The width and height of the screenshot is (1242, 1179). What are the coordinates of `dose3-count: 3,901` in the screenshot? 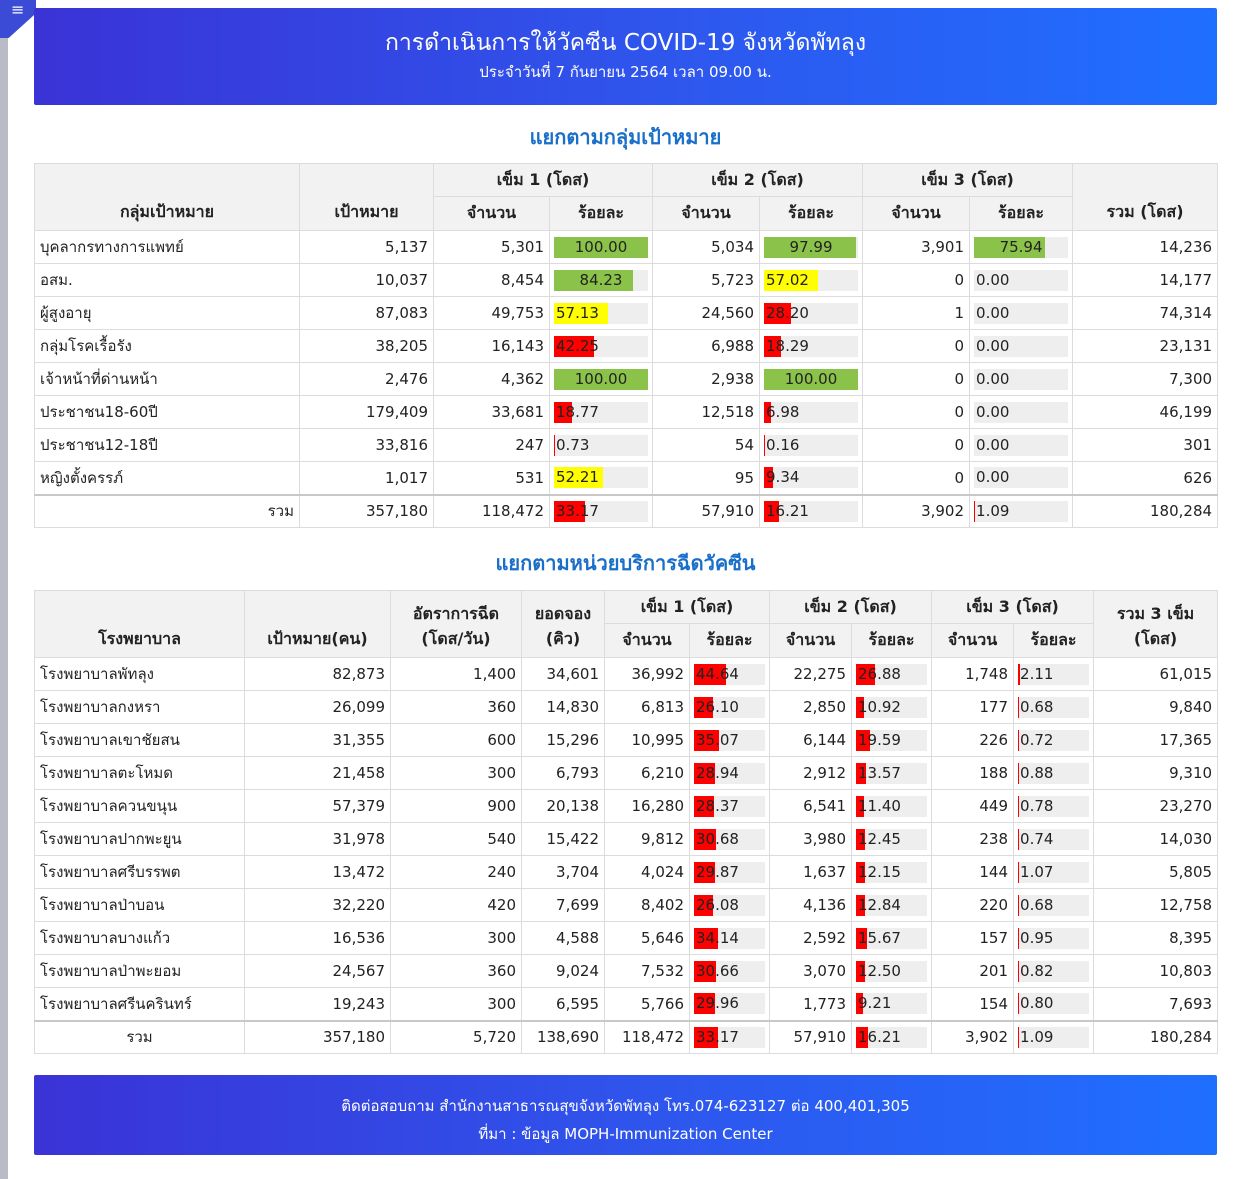 It's located at (916, 247).